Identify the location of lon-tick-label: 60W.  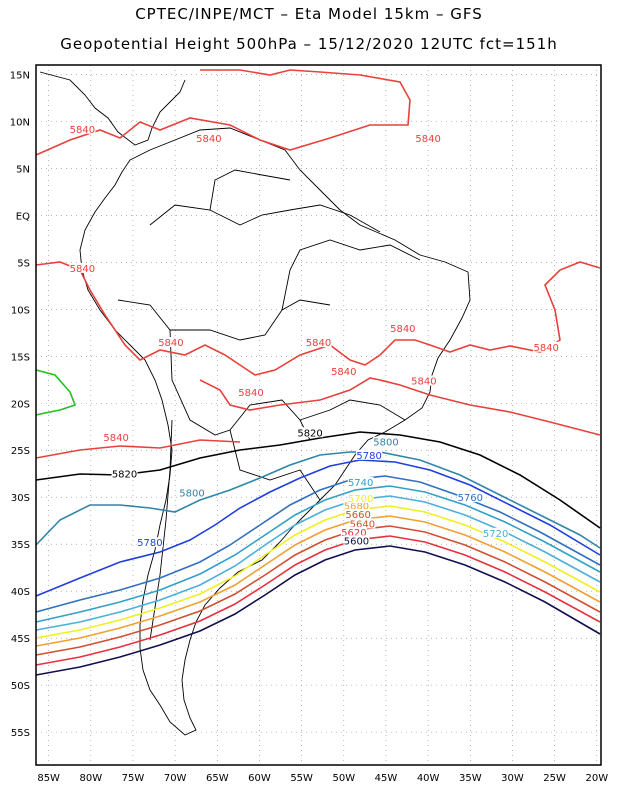
(259, 778).